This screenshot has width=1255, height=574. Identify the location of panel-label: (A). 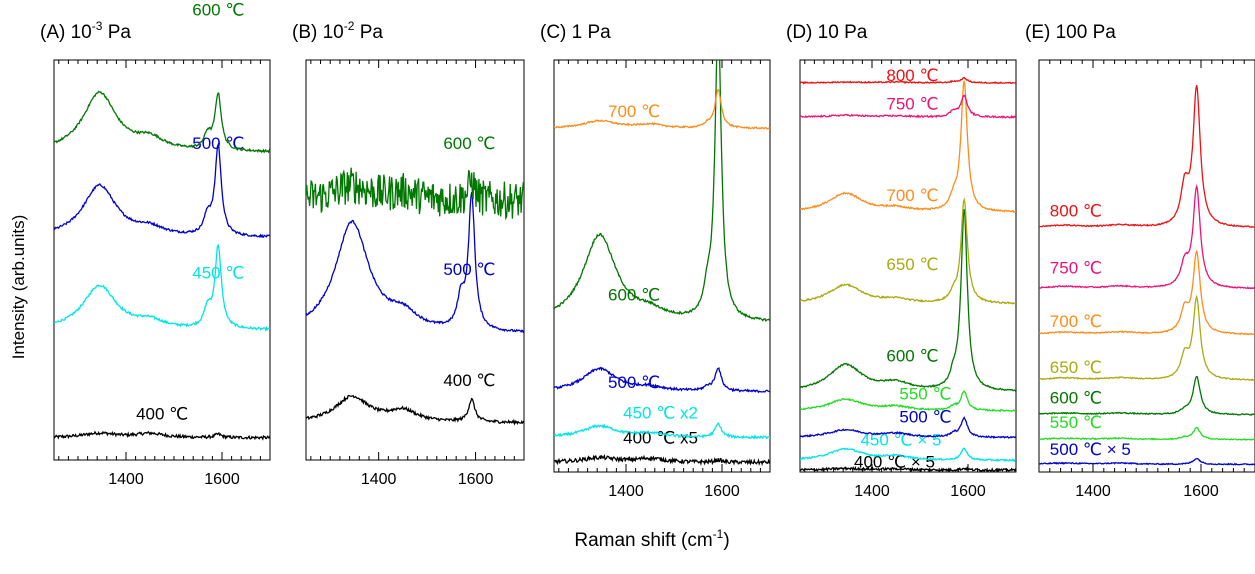
(55, 32).